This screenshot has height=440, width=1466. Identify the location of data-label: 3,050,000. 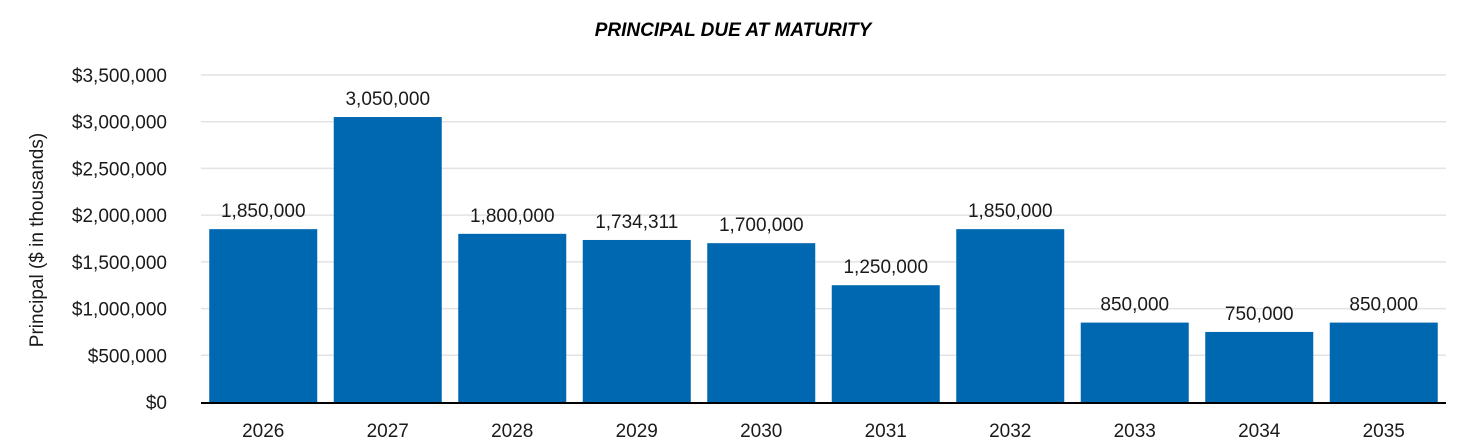
(387, 99).